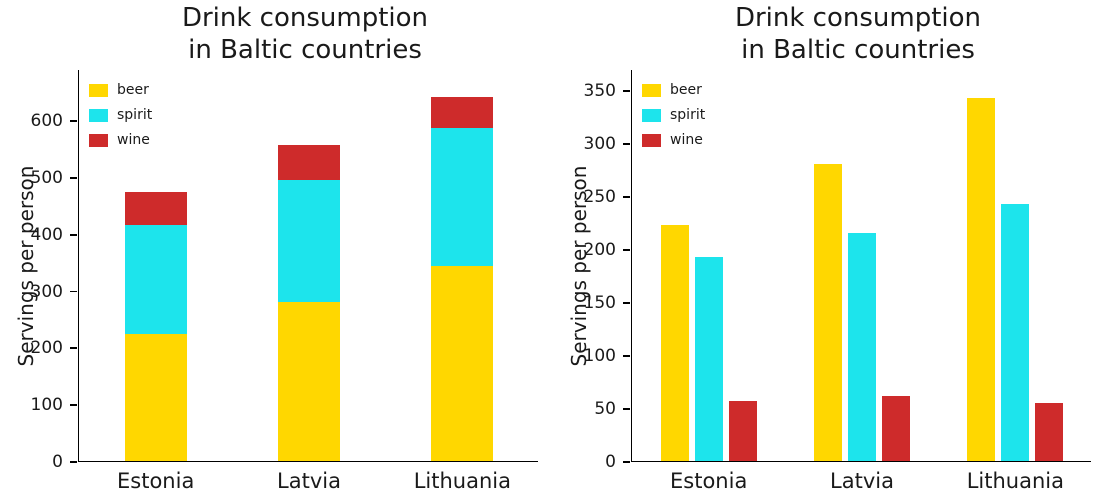  Describe the element at coordinates (46, 121) in the screenshot. I see `y-tick-label: 600` at that location.